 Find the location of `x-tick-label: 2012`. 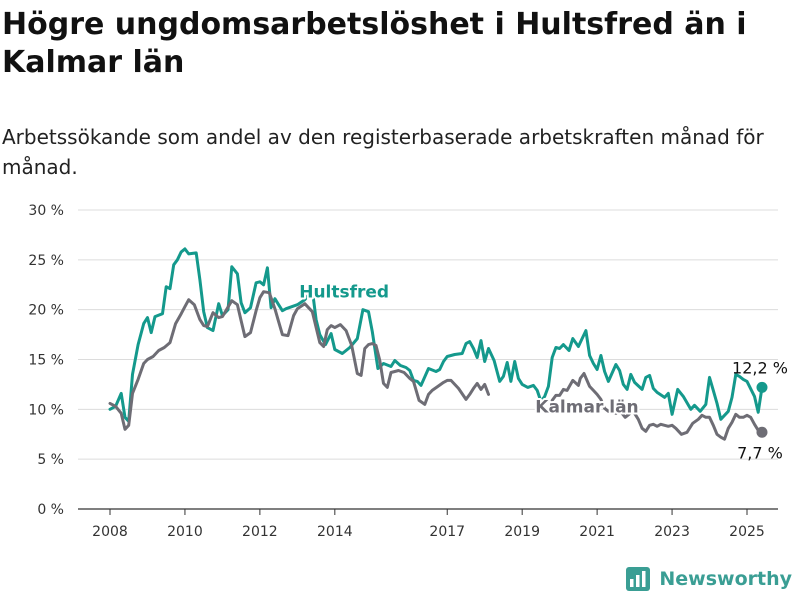

x-tick-label: 2012 is located at coordinates (260, 532).